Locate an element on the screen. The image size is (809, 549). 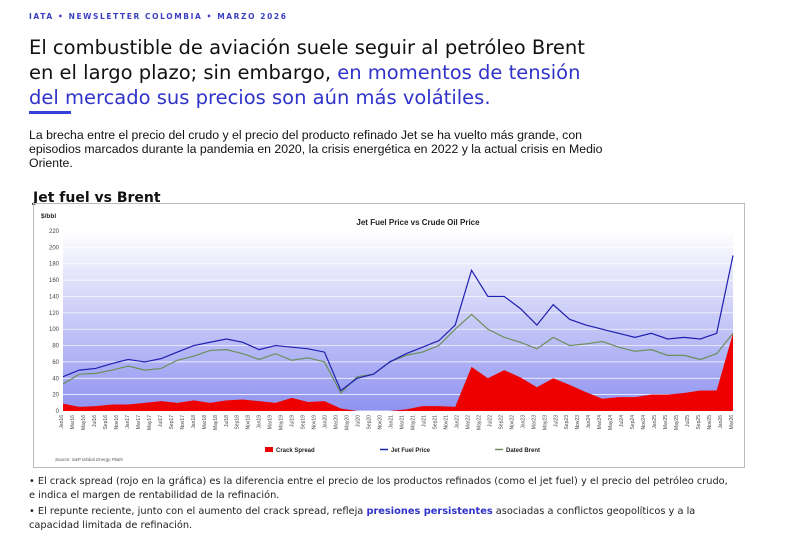
x-tick-label: Mar19 is located at coordinates (271, 422).